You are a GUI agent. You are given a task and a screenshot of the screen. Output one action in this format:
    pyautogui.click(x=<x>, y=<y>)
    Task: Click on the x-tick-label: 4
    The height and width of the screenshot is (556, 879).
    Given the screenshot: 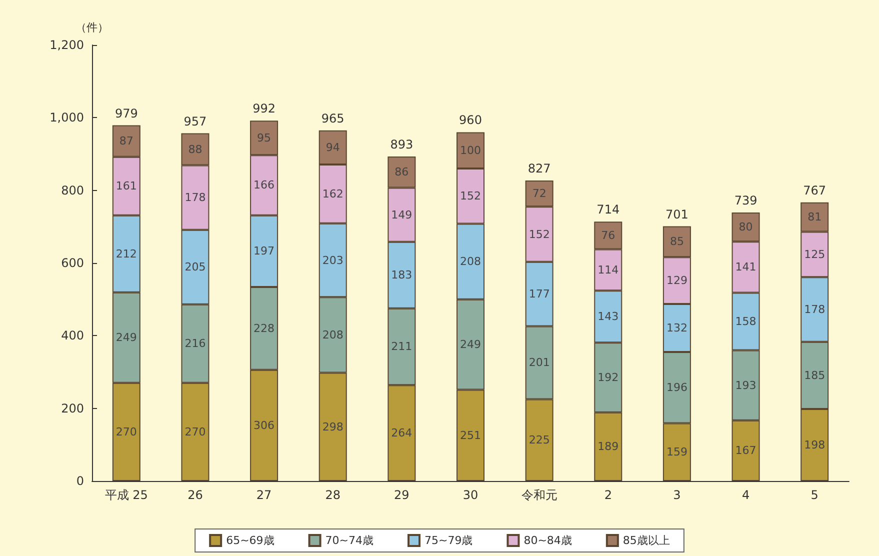 What is the action you would take?
    pyautogui.click(x=746, y=495)
    